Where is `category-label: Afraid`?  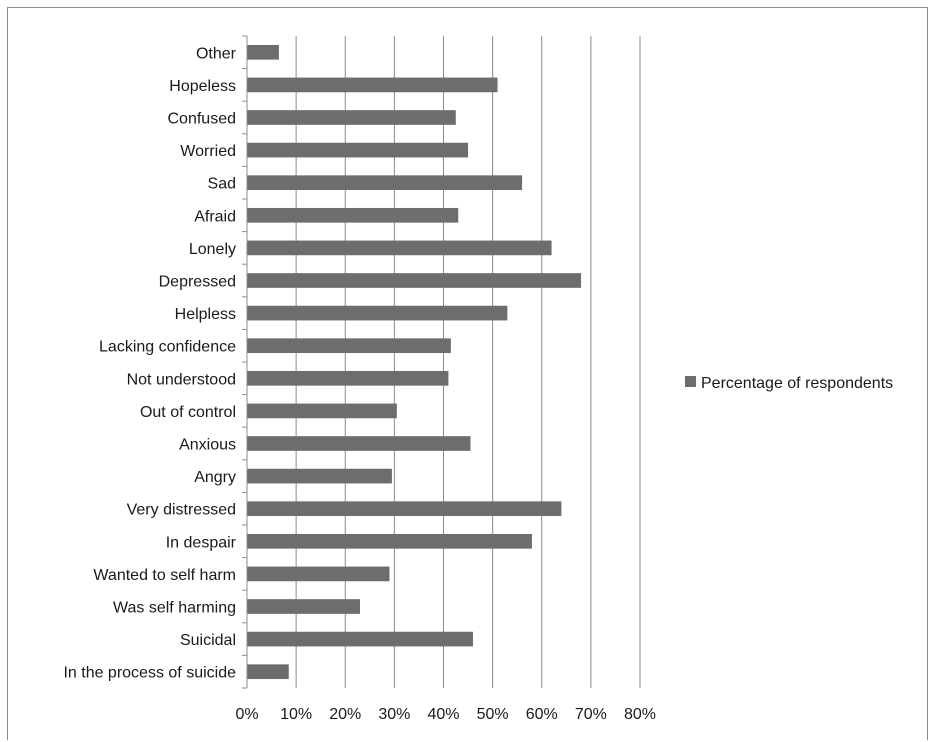
category-label: Afraid is located at coordinates (215, 216).